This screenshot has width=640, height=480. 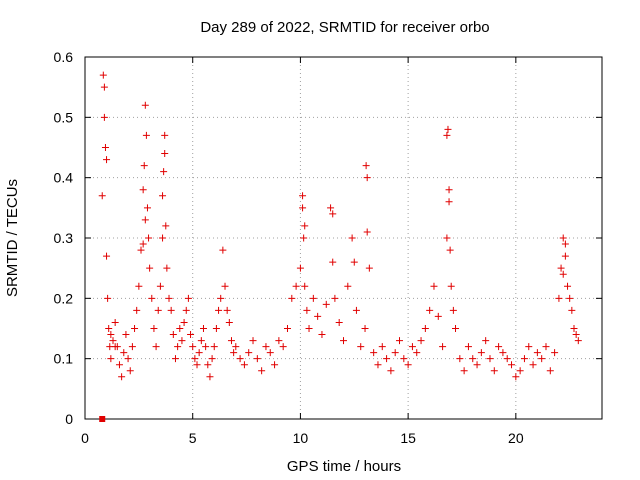 I want to click on y-tick-label: 0.4, so click(x=64, y=178).